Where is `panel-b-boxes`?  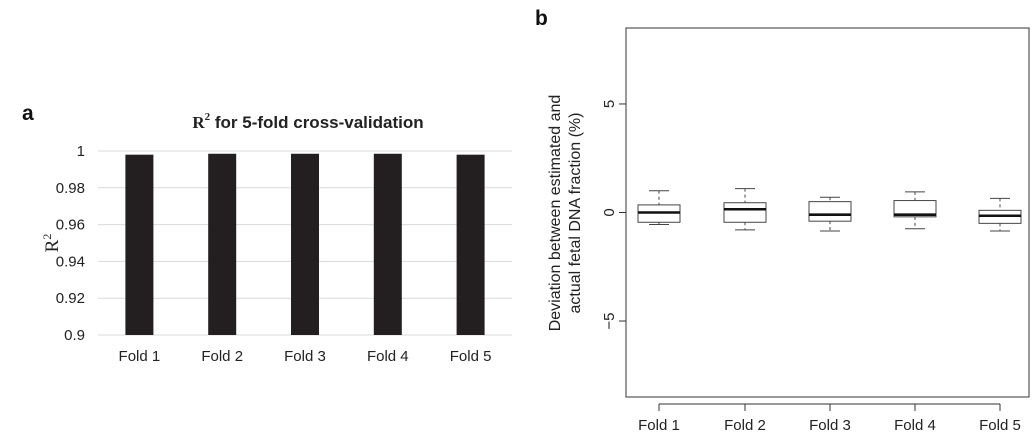 panel-b-boxes is located at coordinates (829, 210).